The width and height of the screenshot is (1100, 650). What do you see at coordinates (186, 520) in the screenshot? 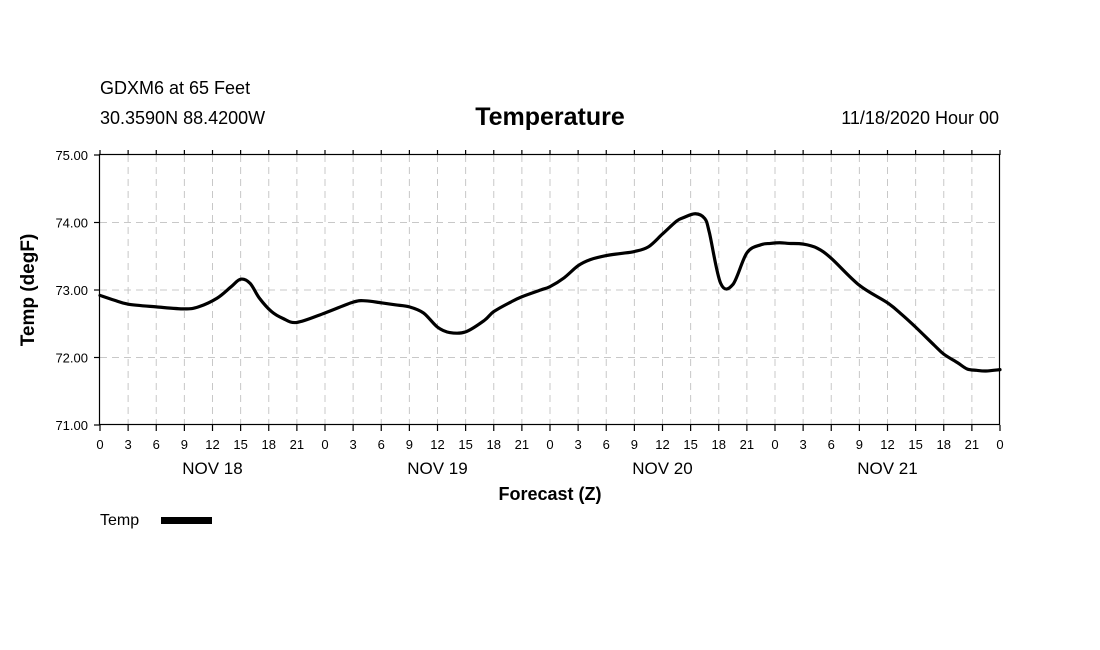
I see `legend-swatch-temp` at bounding box center [186, 520].